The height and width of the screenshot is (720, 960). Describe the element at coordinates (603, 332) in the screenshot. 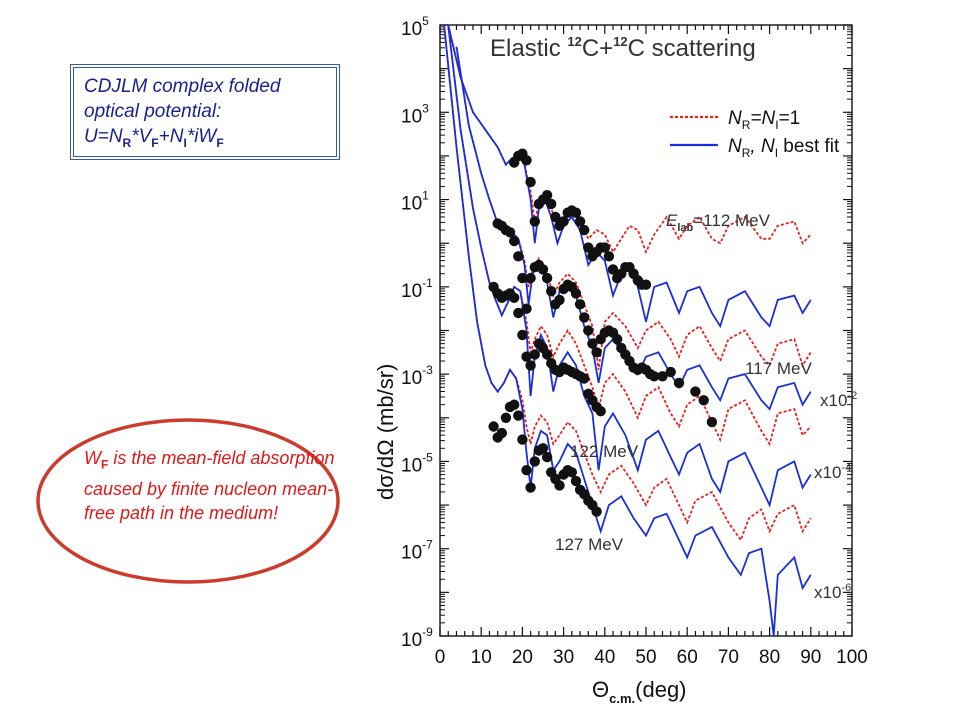

I see `data-points` at that location.